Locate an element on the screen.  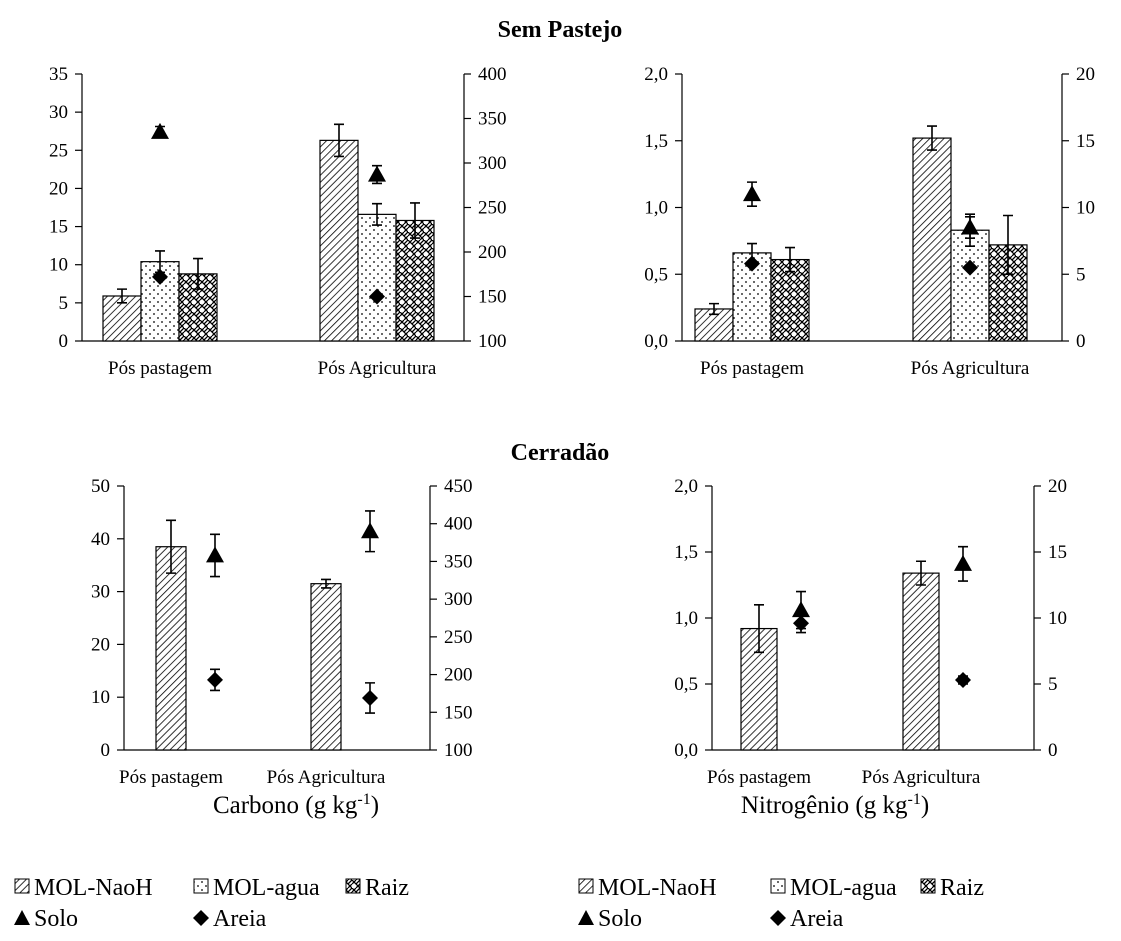
section-title-cerradao: Cerradão is located at coordinates (560, 453).